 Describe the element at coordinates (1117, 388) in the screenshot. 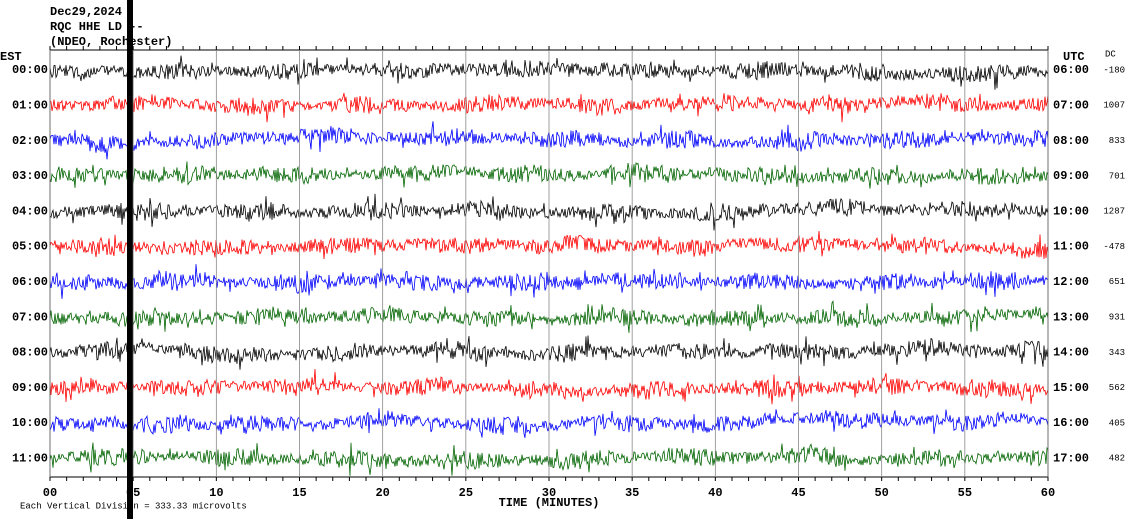

I see `dc-value: 562` at that location.